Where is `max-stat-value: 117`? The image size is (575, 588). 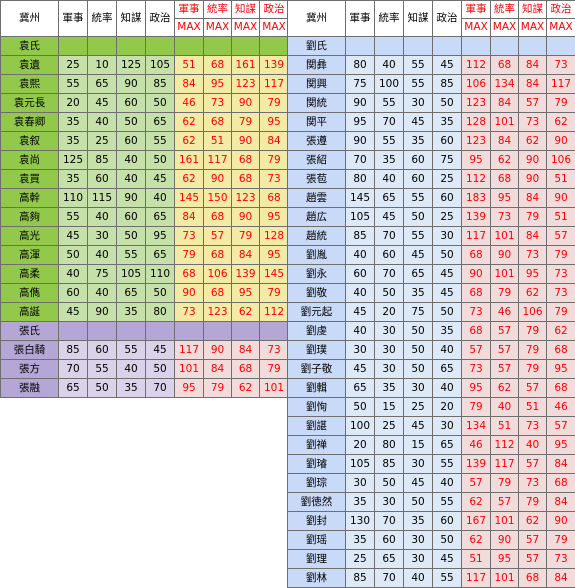
max-stat-value: 117 is located at coordinates (218, 160).